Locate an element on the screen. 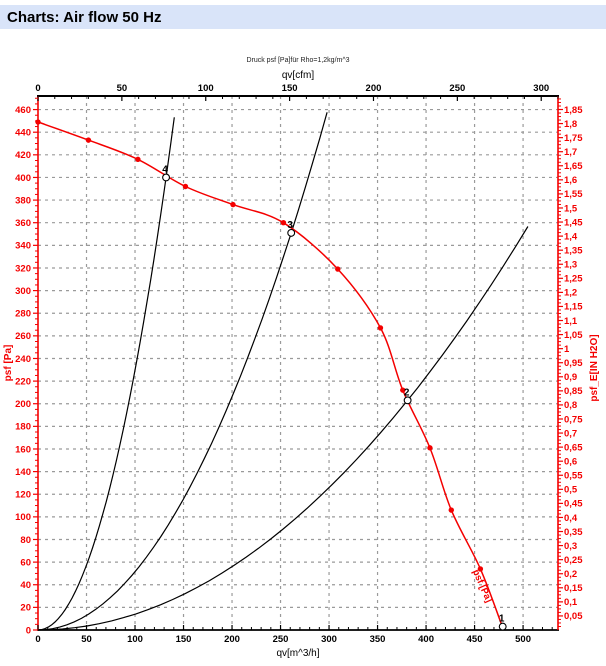 The height and width of the screenshot is (666, 606). right-axis-tick-label: 1,35 is located at coordinates (573, 250).